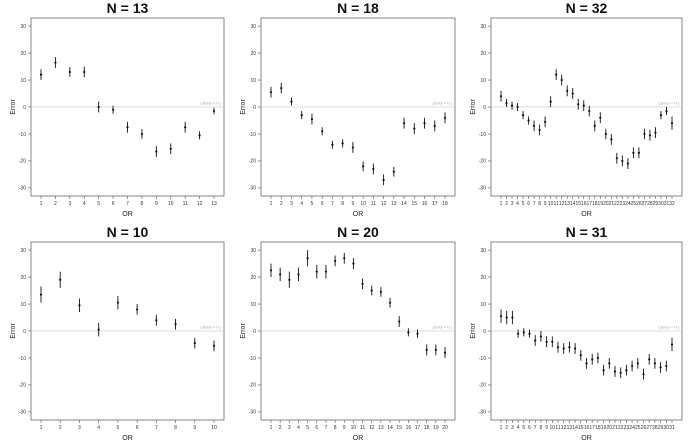 This screenshot has height=446, width=690. Describe the element at coordinates (214, 428) in the screenshot. I see `x-tick-label: 10` at that location.